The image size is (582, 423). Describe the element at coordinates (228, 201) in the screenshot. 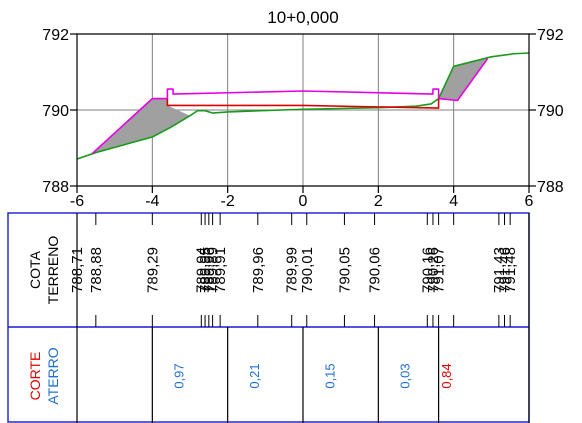

I see `x-tick-label: -2` at that location.